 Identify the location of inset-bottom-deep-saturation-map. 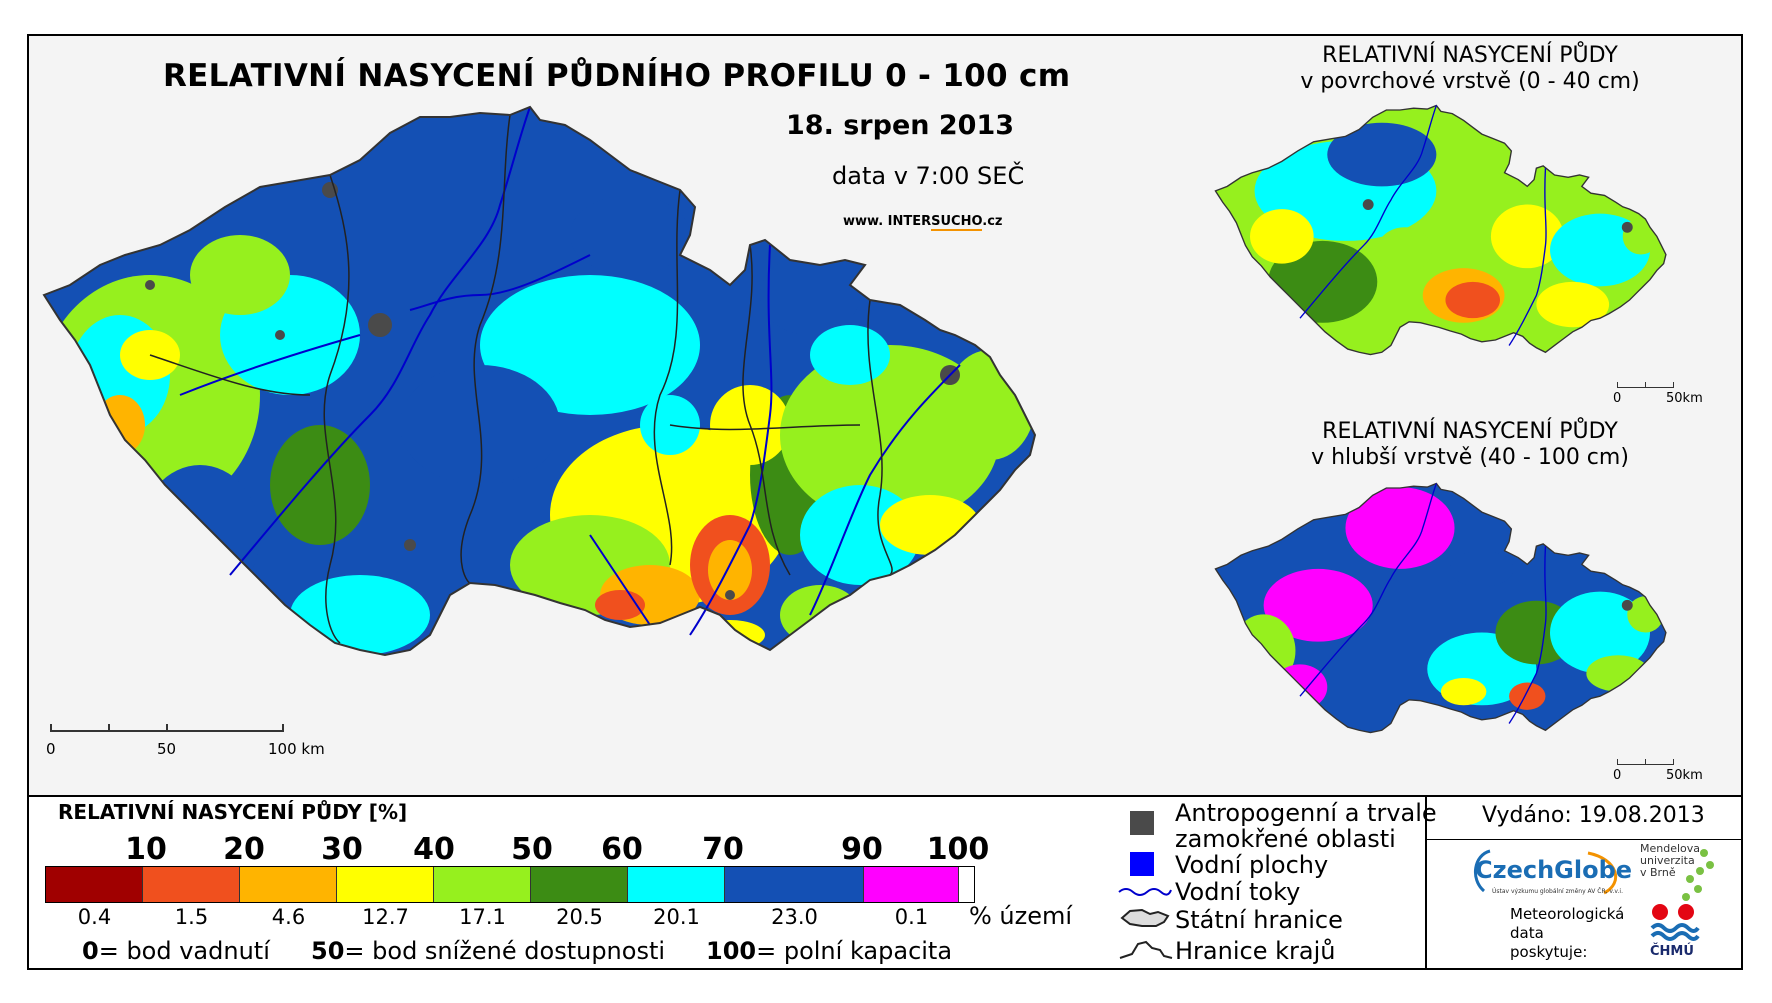
(1440, 608).